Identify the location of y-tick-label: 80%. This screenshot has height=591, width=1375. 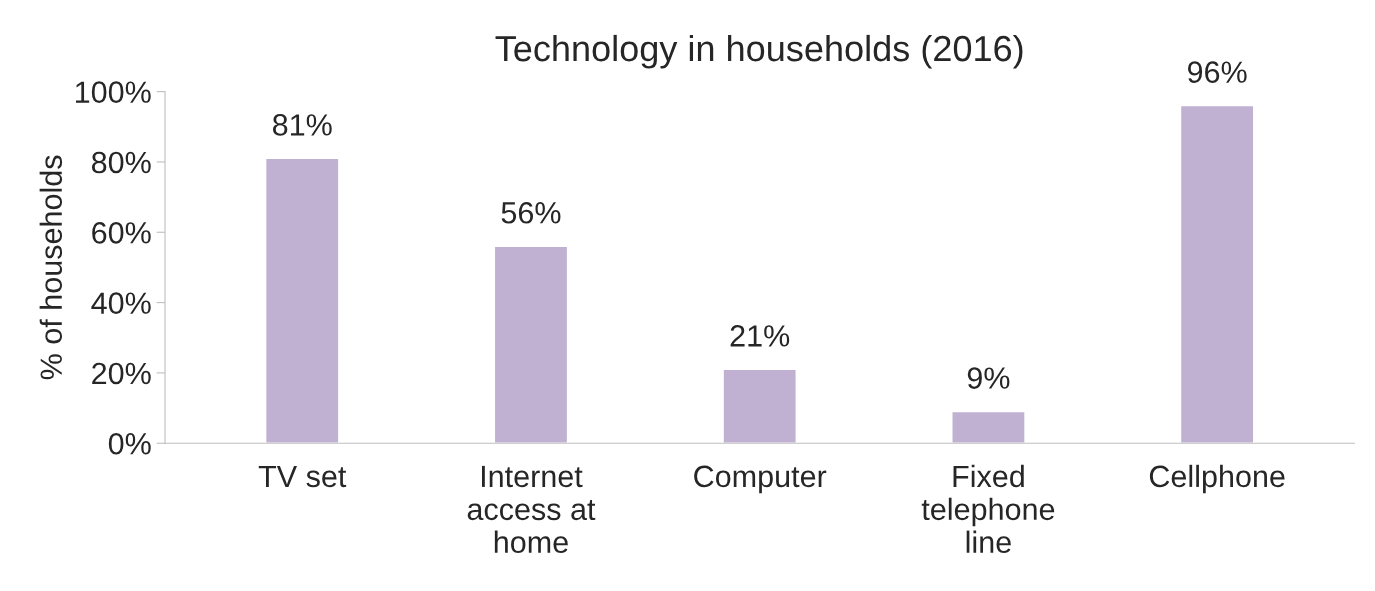
(121, 162).